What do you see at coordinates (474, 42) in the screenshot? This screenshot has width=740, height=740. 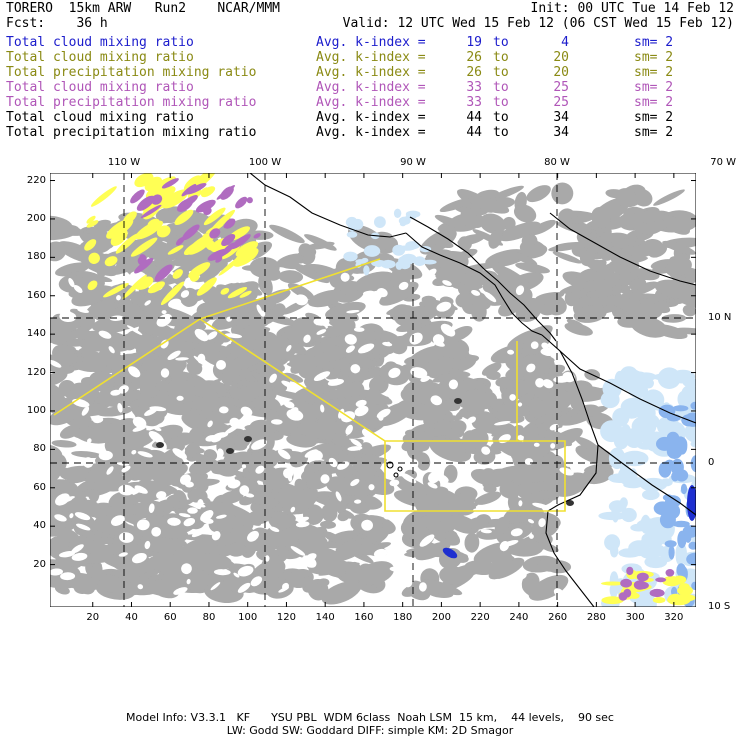 I see `legend-from: 19` at bounding box center [474, 42].